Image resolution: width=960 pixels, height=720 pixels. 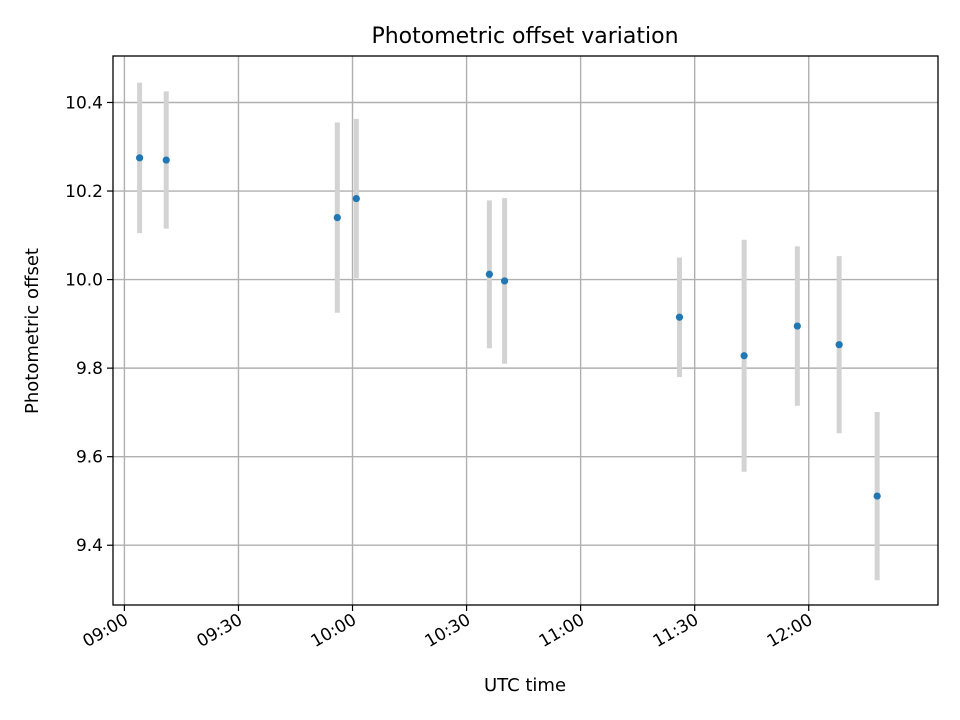 What do you see at coordinates (84, 103) in the screenshot?
I see `y-tick-label: 10.4` at bounding box center [84, 103].